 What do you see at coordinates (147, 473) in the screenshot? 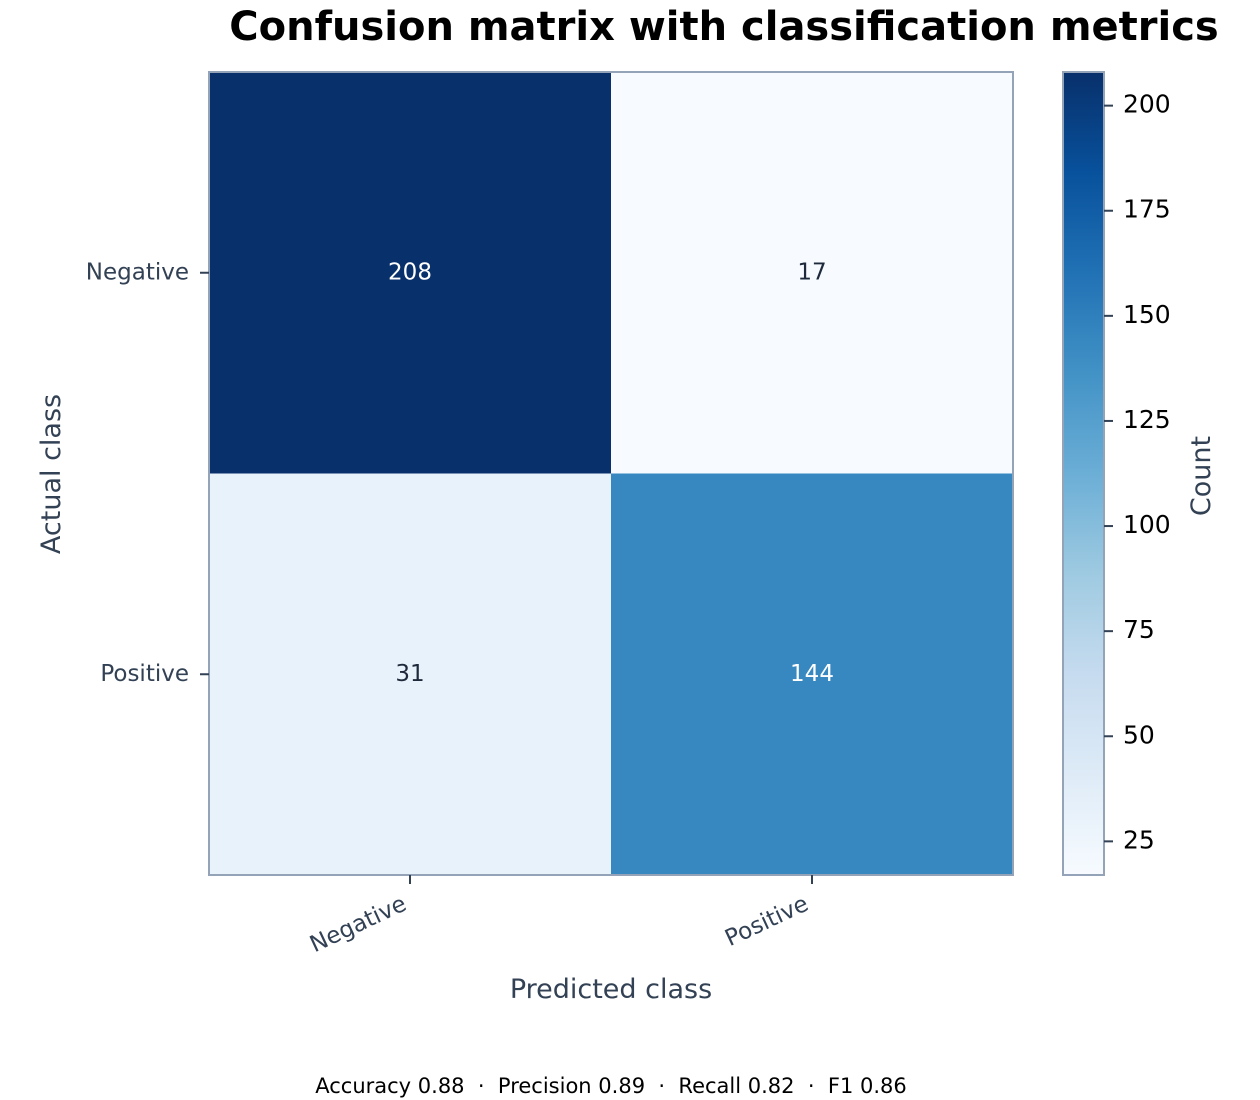
I see `y-axis-ticks: Negative Positive` at bounding box center [147, 473].